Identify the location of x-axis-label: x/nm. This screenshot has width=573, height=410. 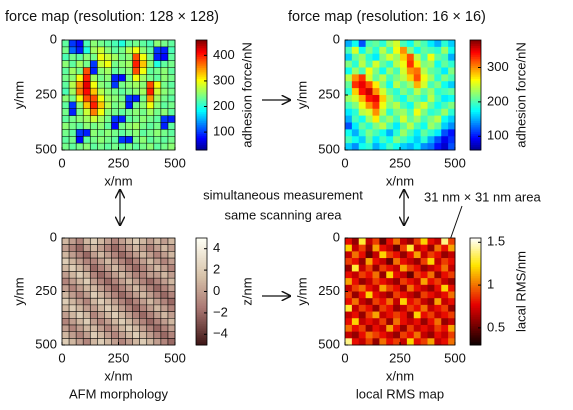
(400, 375).